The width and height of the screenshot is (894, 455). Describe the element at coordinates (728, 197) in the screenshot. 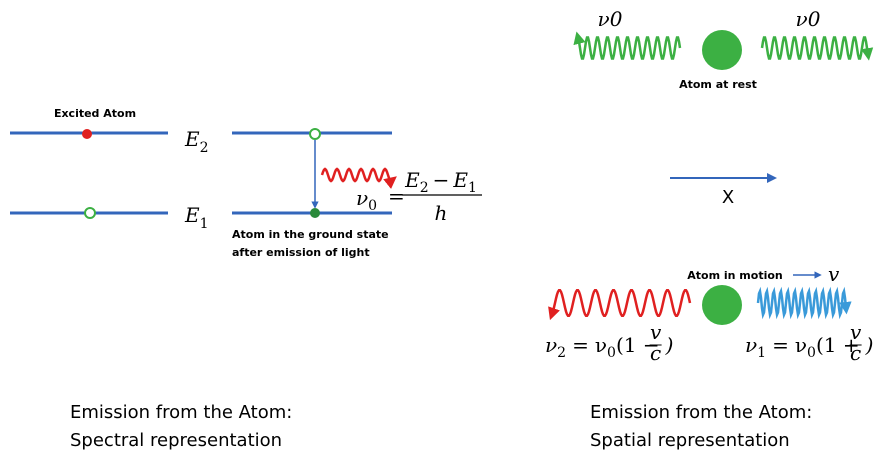

I see `axis-label: X` at that location.